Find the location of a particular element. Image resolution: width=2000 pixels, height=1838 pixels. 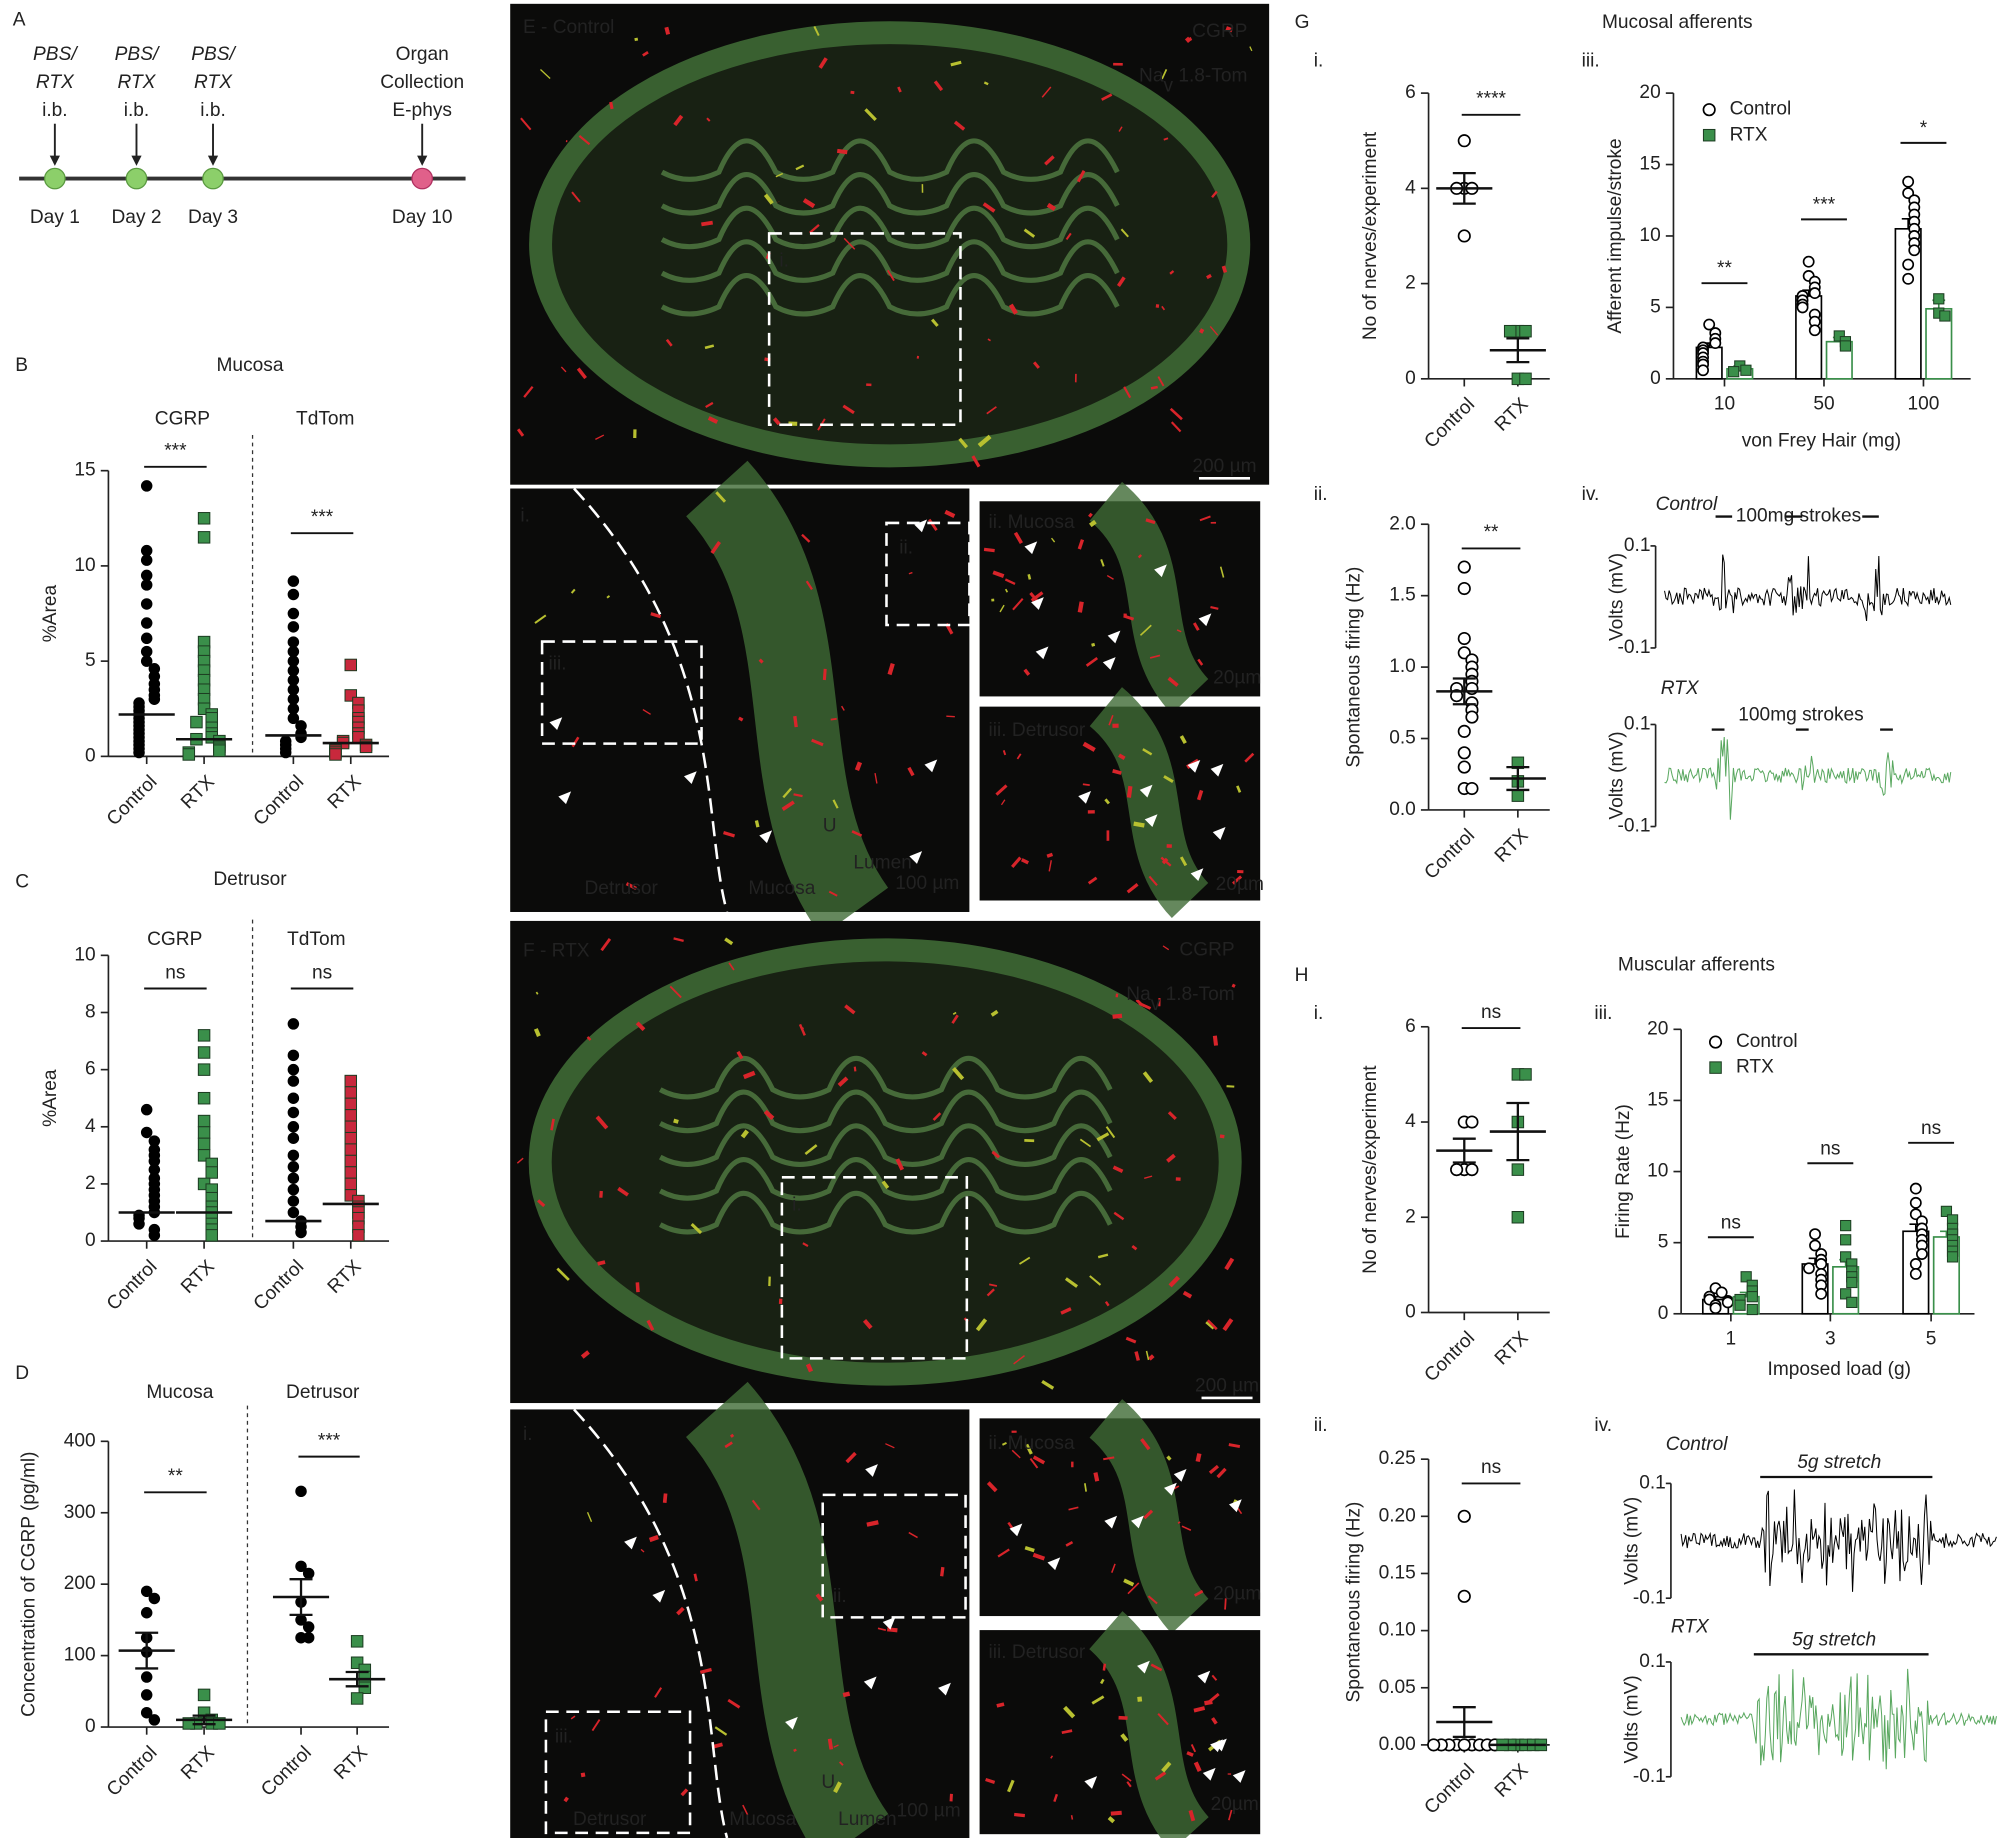

y-tick-label: 0.10 is located at coordinates (1397, 1630).